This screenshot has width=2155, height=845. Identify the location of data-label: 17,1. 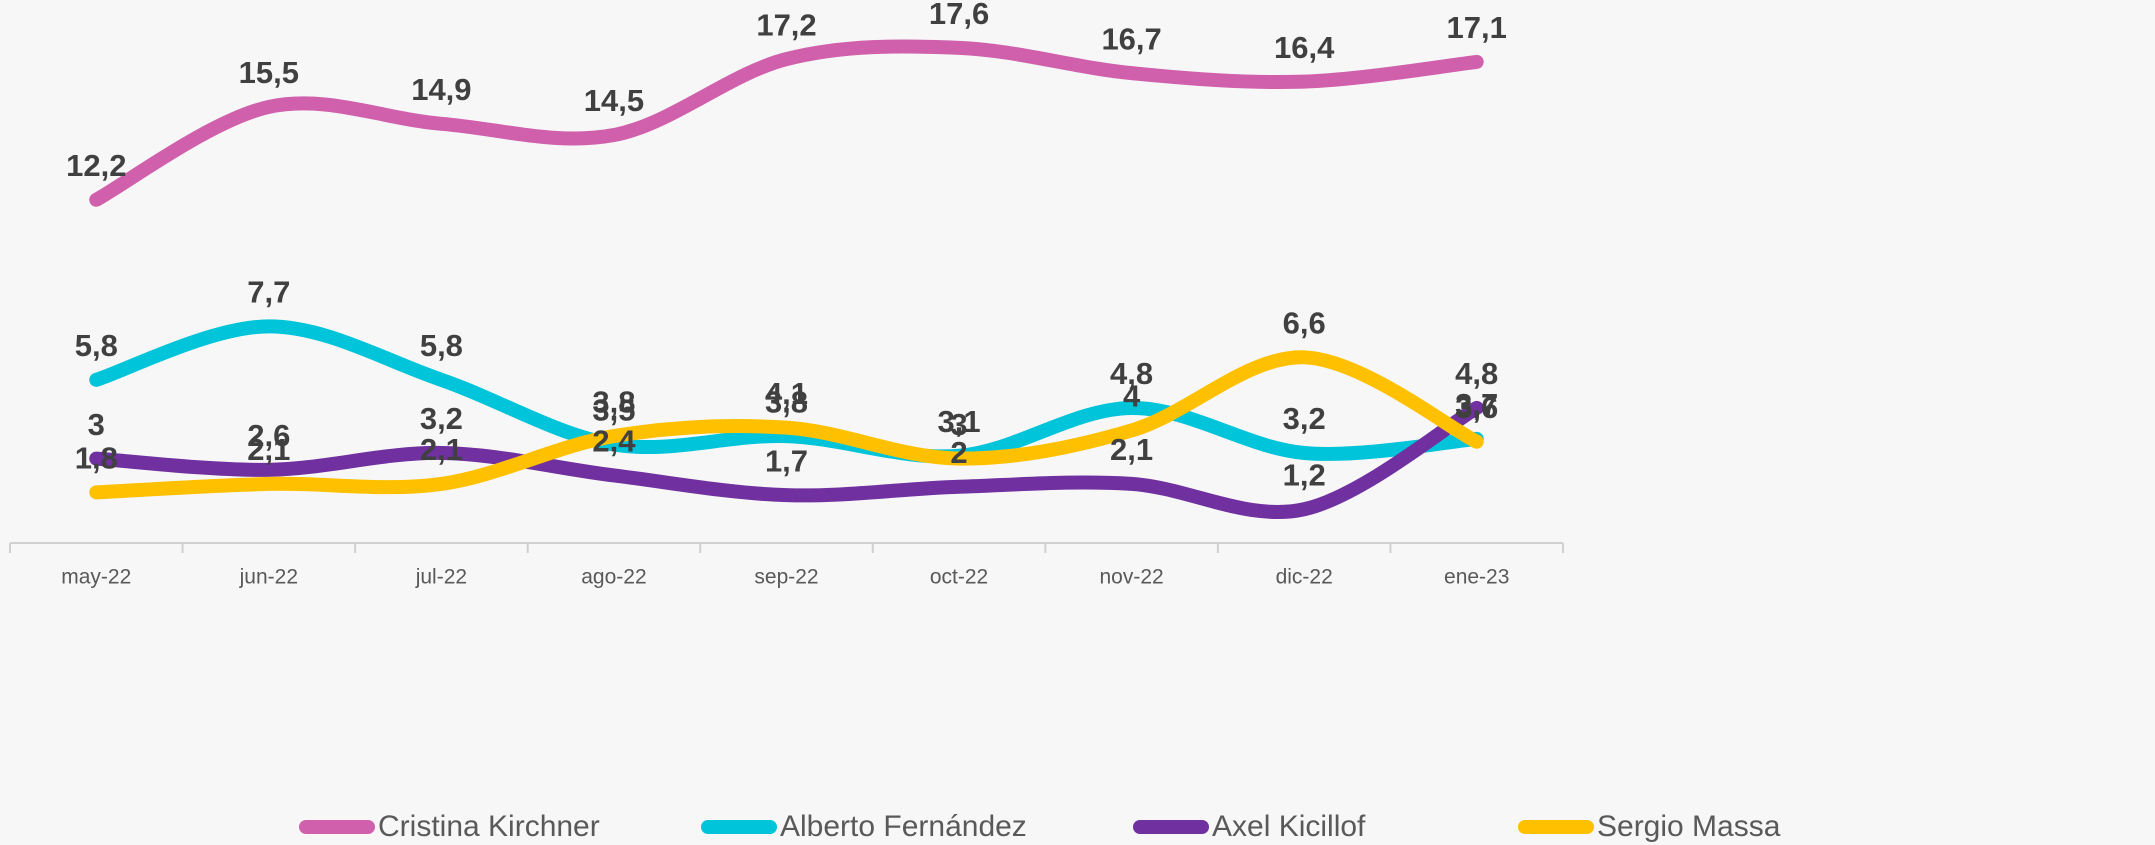
(1477, 27).